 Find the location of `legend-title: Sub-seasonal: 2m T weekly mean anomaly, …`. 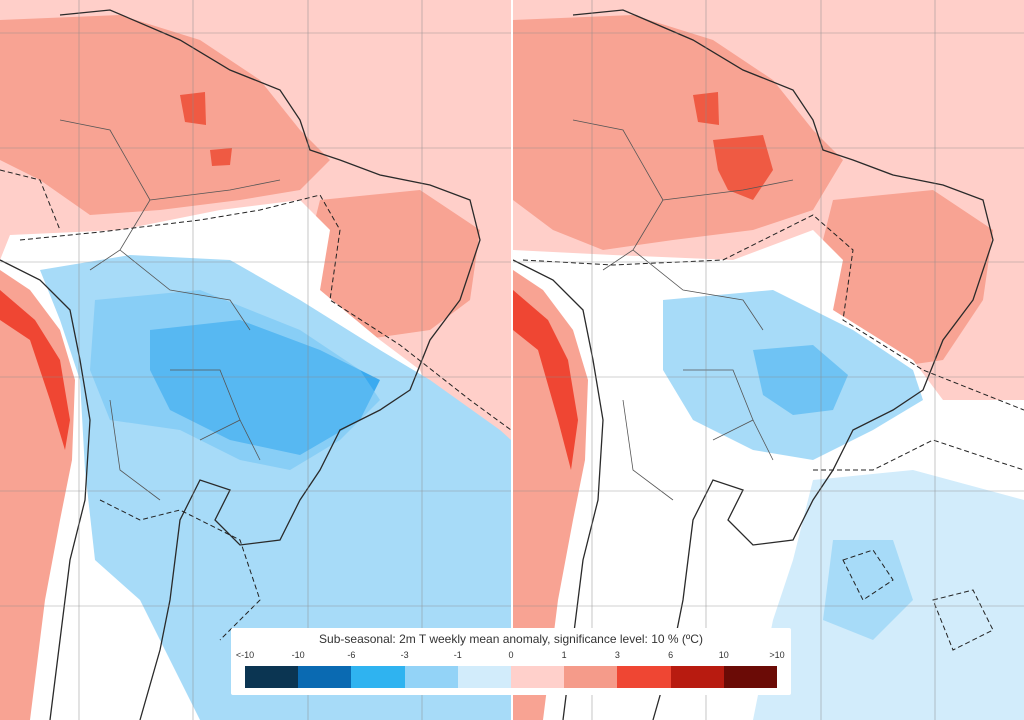

legend-title: Sub-seasonal: 2m T weekly mean anomaly, … is located at coordinates (511, 639).